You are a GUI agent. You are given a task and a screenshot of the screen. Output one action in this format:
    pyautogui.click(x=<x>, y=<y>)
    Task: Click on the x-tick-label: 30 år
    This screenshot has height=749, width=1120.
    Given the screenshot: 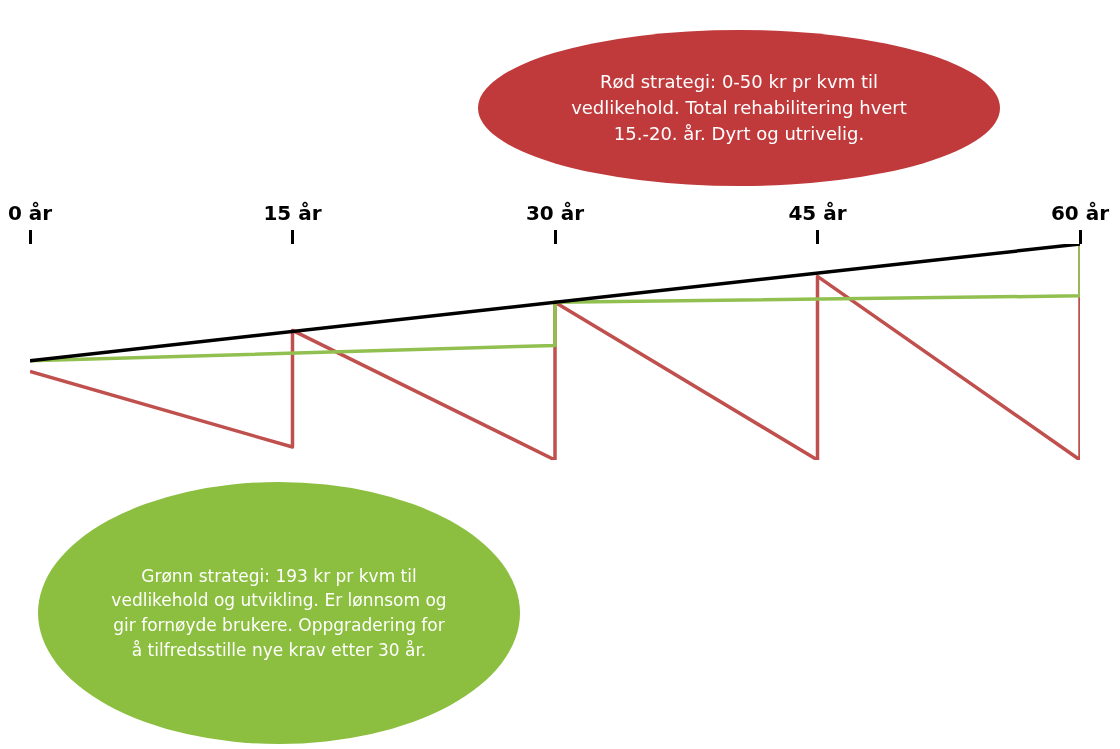 What is the action you would take?
    pyautogui.click(x=555, y=213)
    